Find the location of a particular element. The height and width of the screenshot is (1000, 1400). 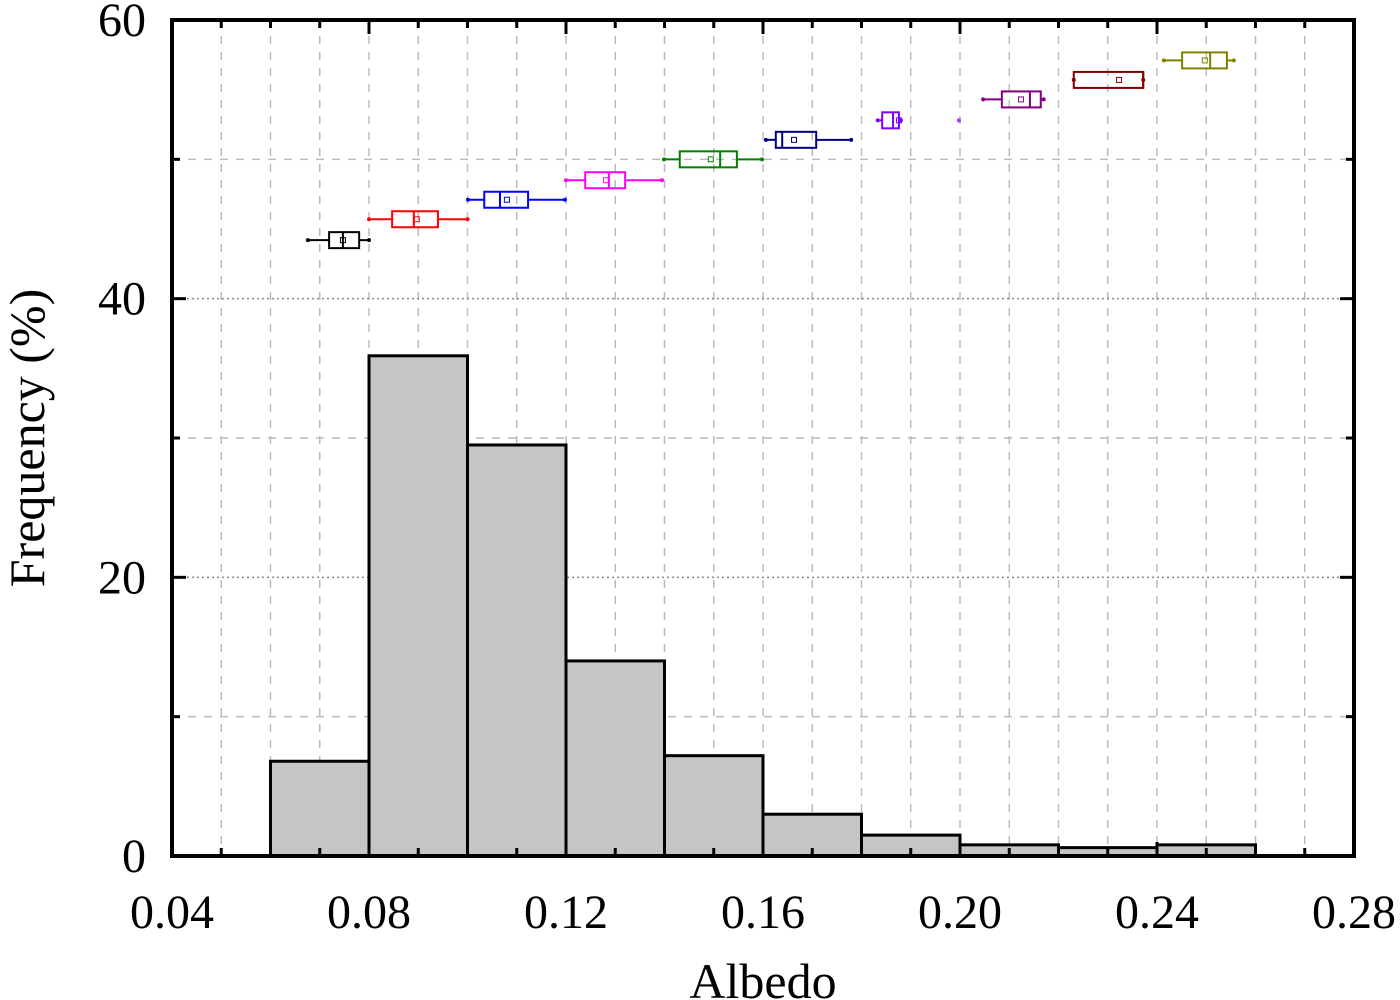

y-axis-label: Frequency (%) is located at coordinates (27, 438).